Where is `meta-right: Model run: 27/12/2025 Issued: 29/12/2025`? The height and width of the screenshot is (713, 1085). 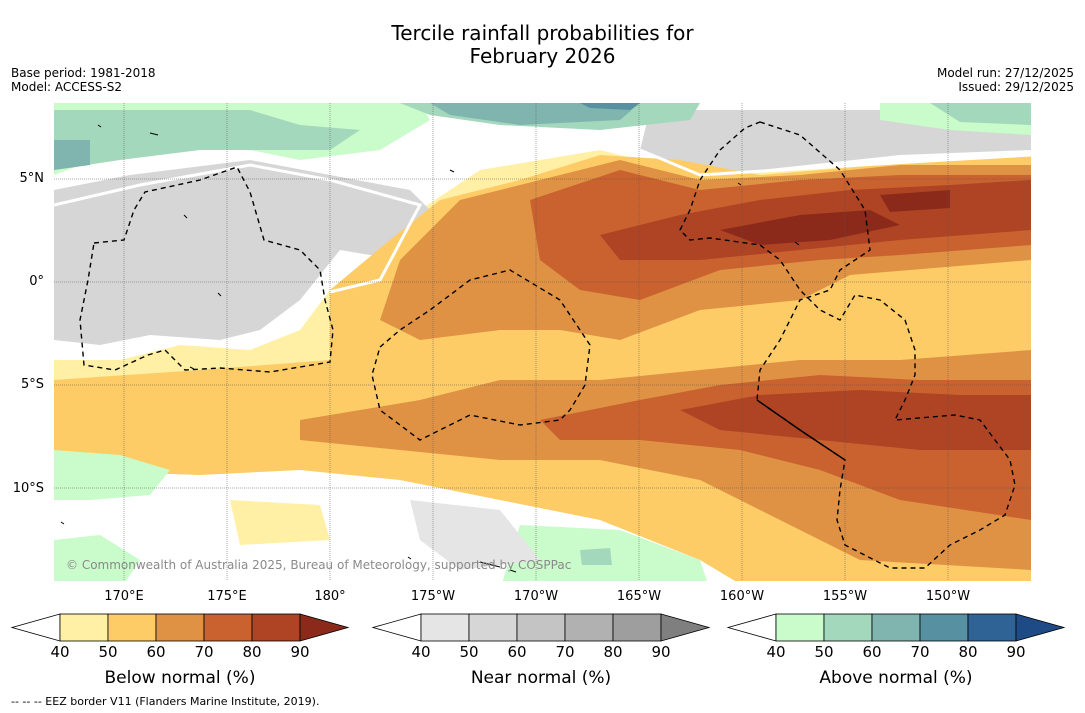 meta-right: Model run: 27/12/2025 Issued: 29/12/2025 is located at coordinates (1005, 80).